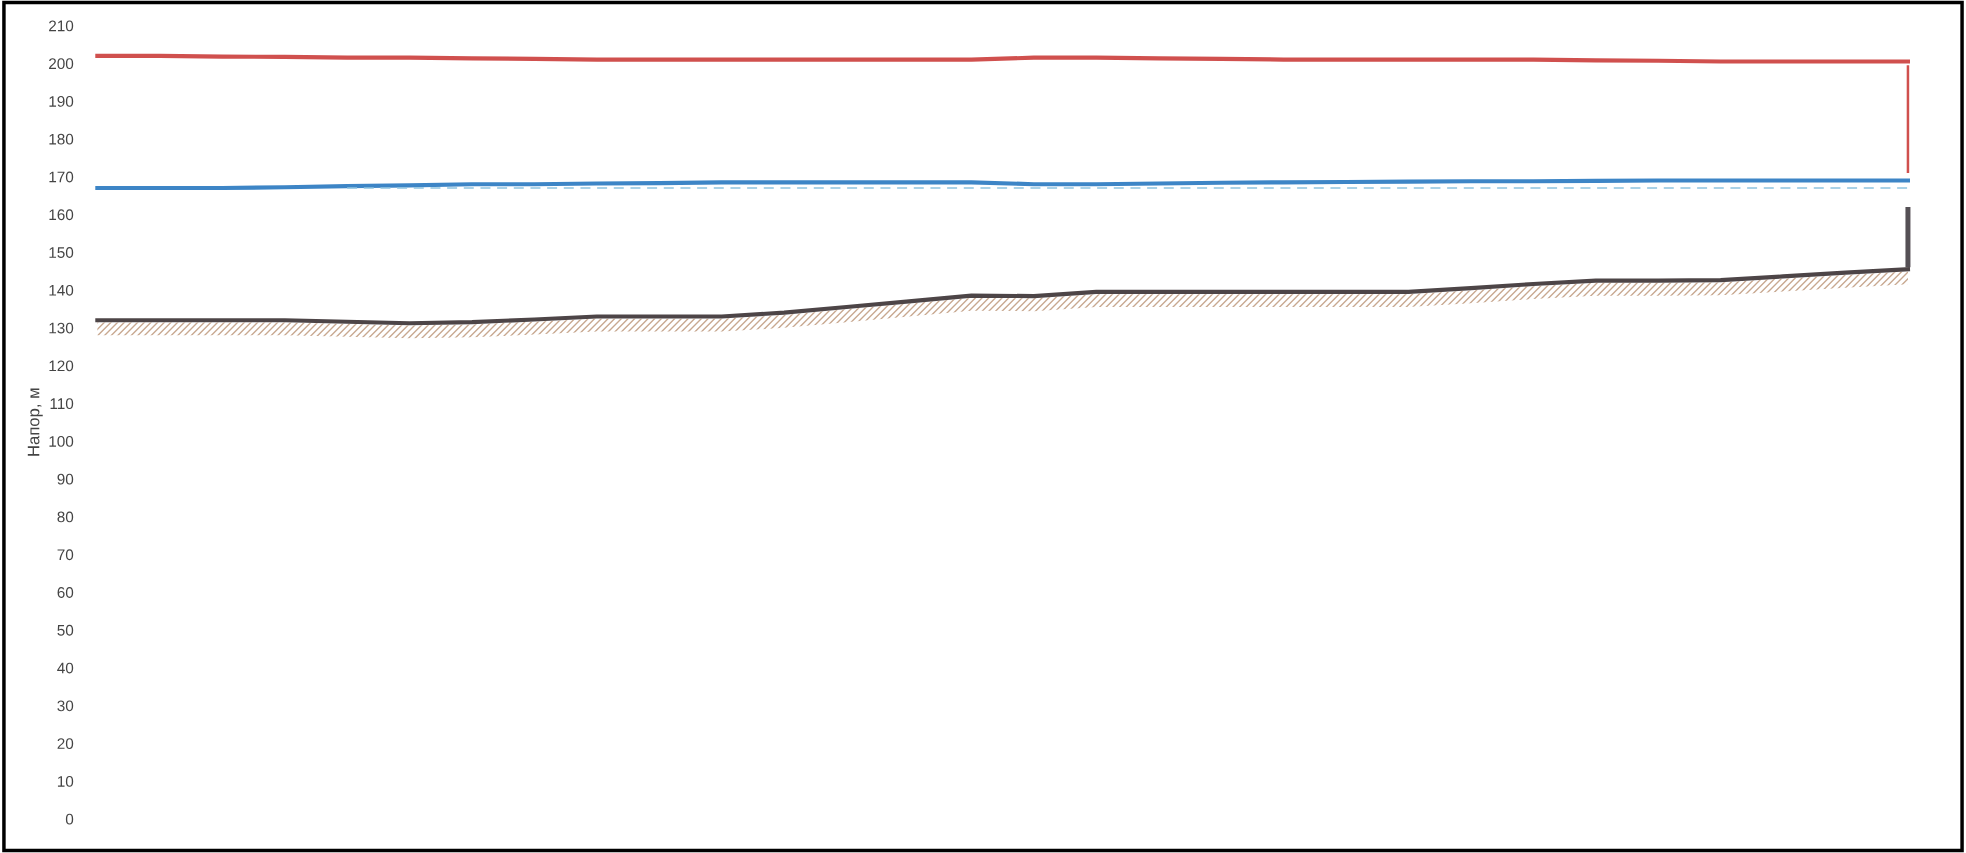 This screenshot has height=853, width=1966. What do you see at coordinates (61, 441) in the screenshot?
I see `y-tick-label: 100` at bounding box center [61, 441].